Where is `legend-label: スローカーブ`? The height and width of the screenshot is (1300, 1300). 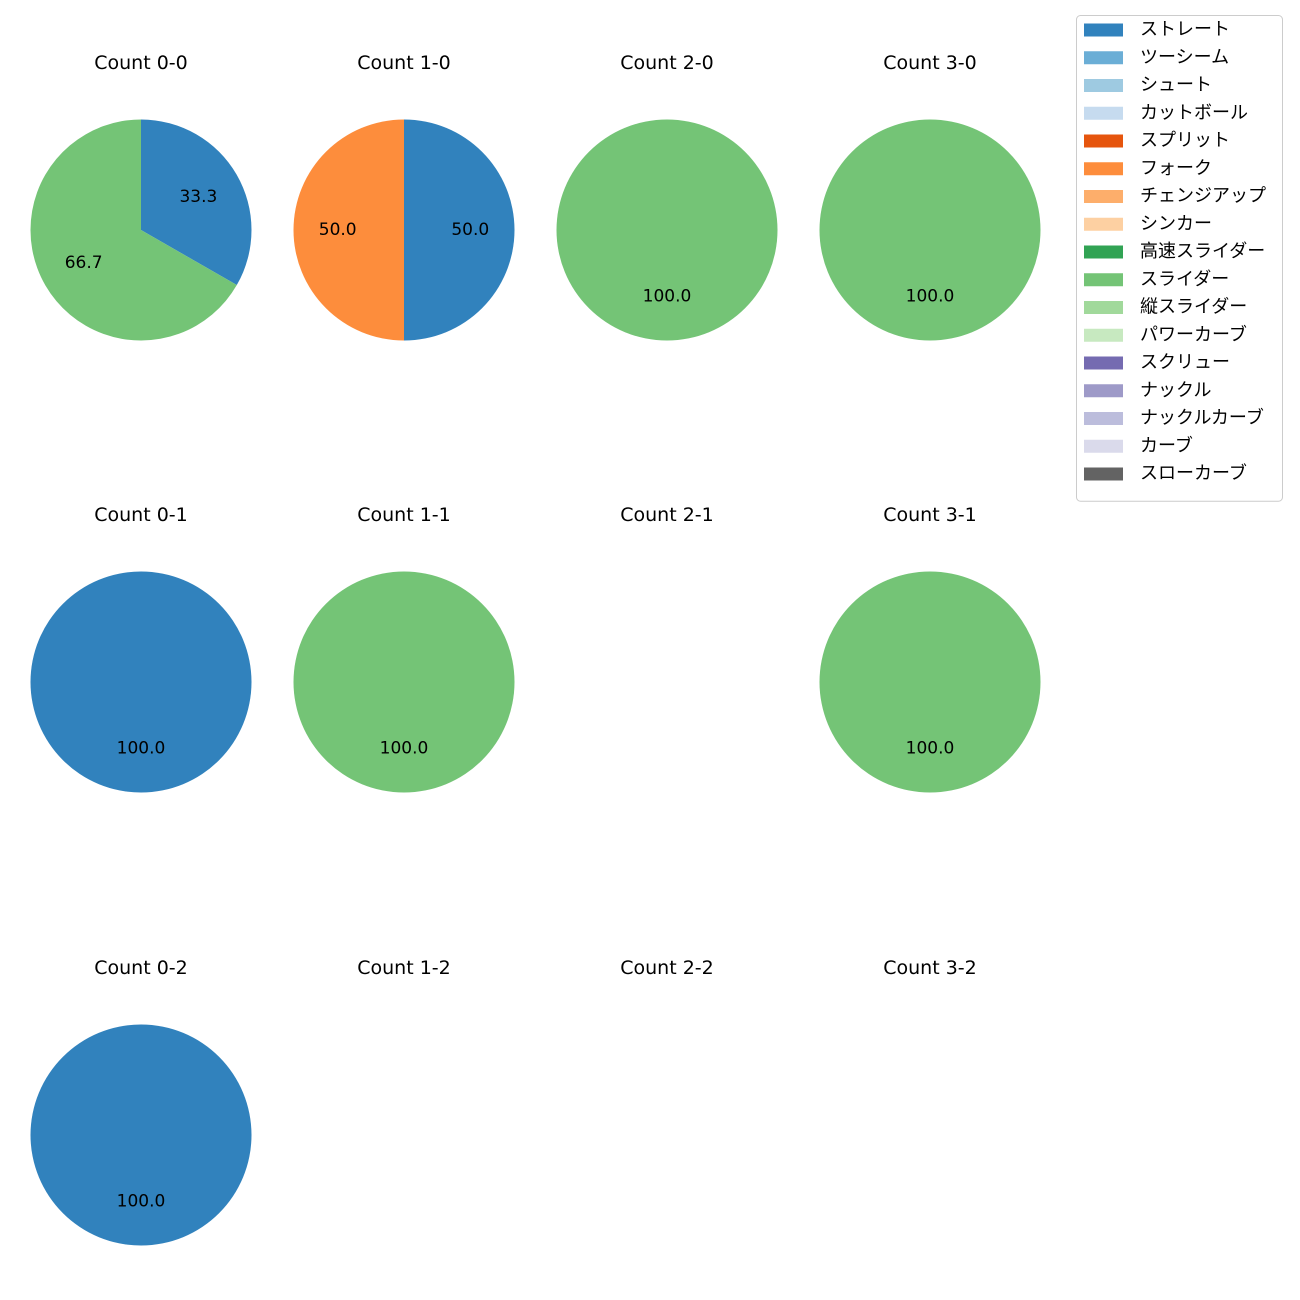 legend-label: スローカーブ is located at coordinates (1193, 473).